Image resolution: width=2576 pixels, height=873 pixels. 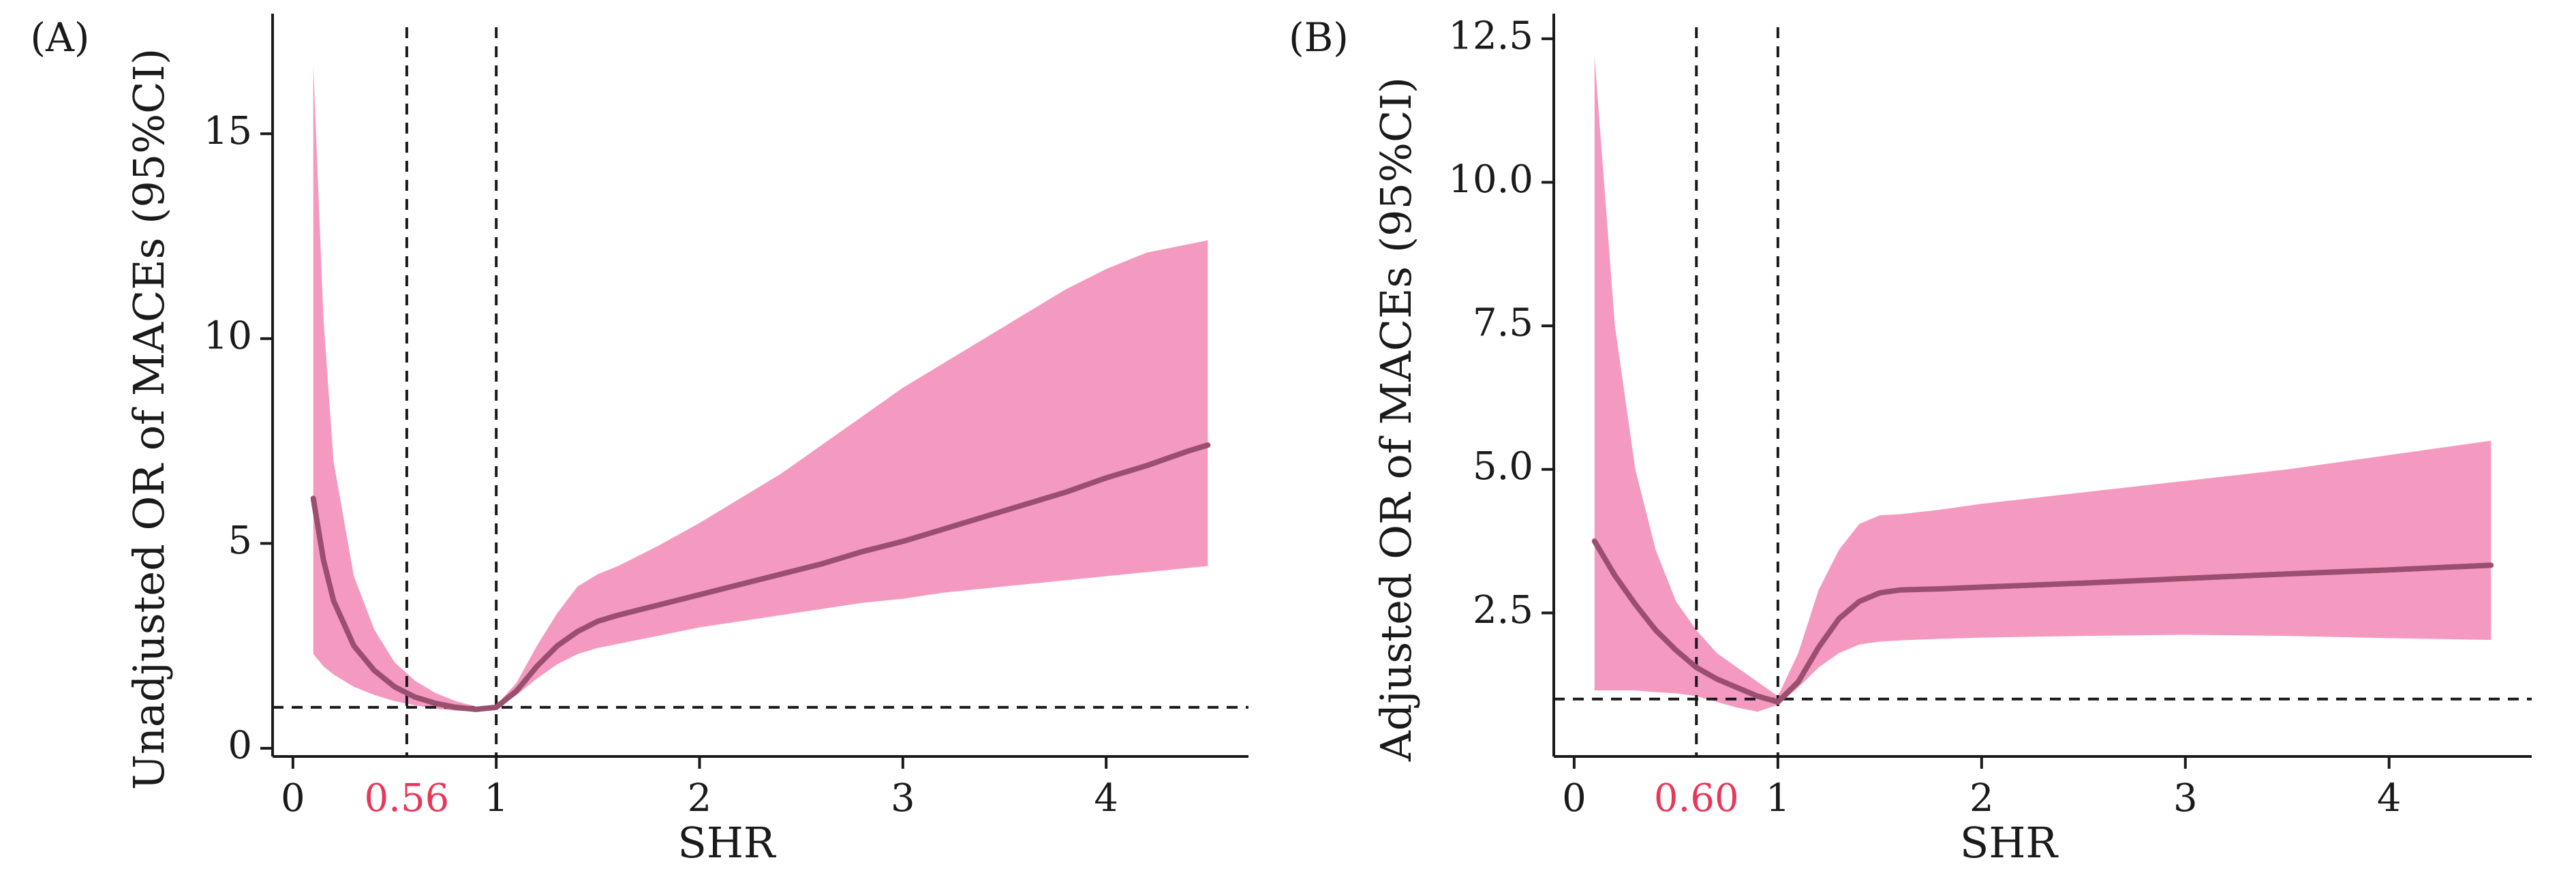 What do you see at coordinates (1396, 419) in the screenshot?
I see `y-axis-title: Adjusted OR of MACEs (95%CI)` at bounding box center [1396, 419].